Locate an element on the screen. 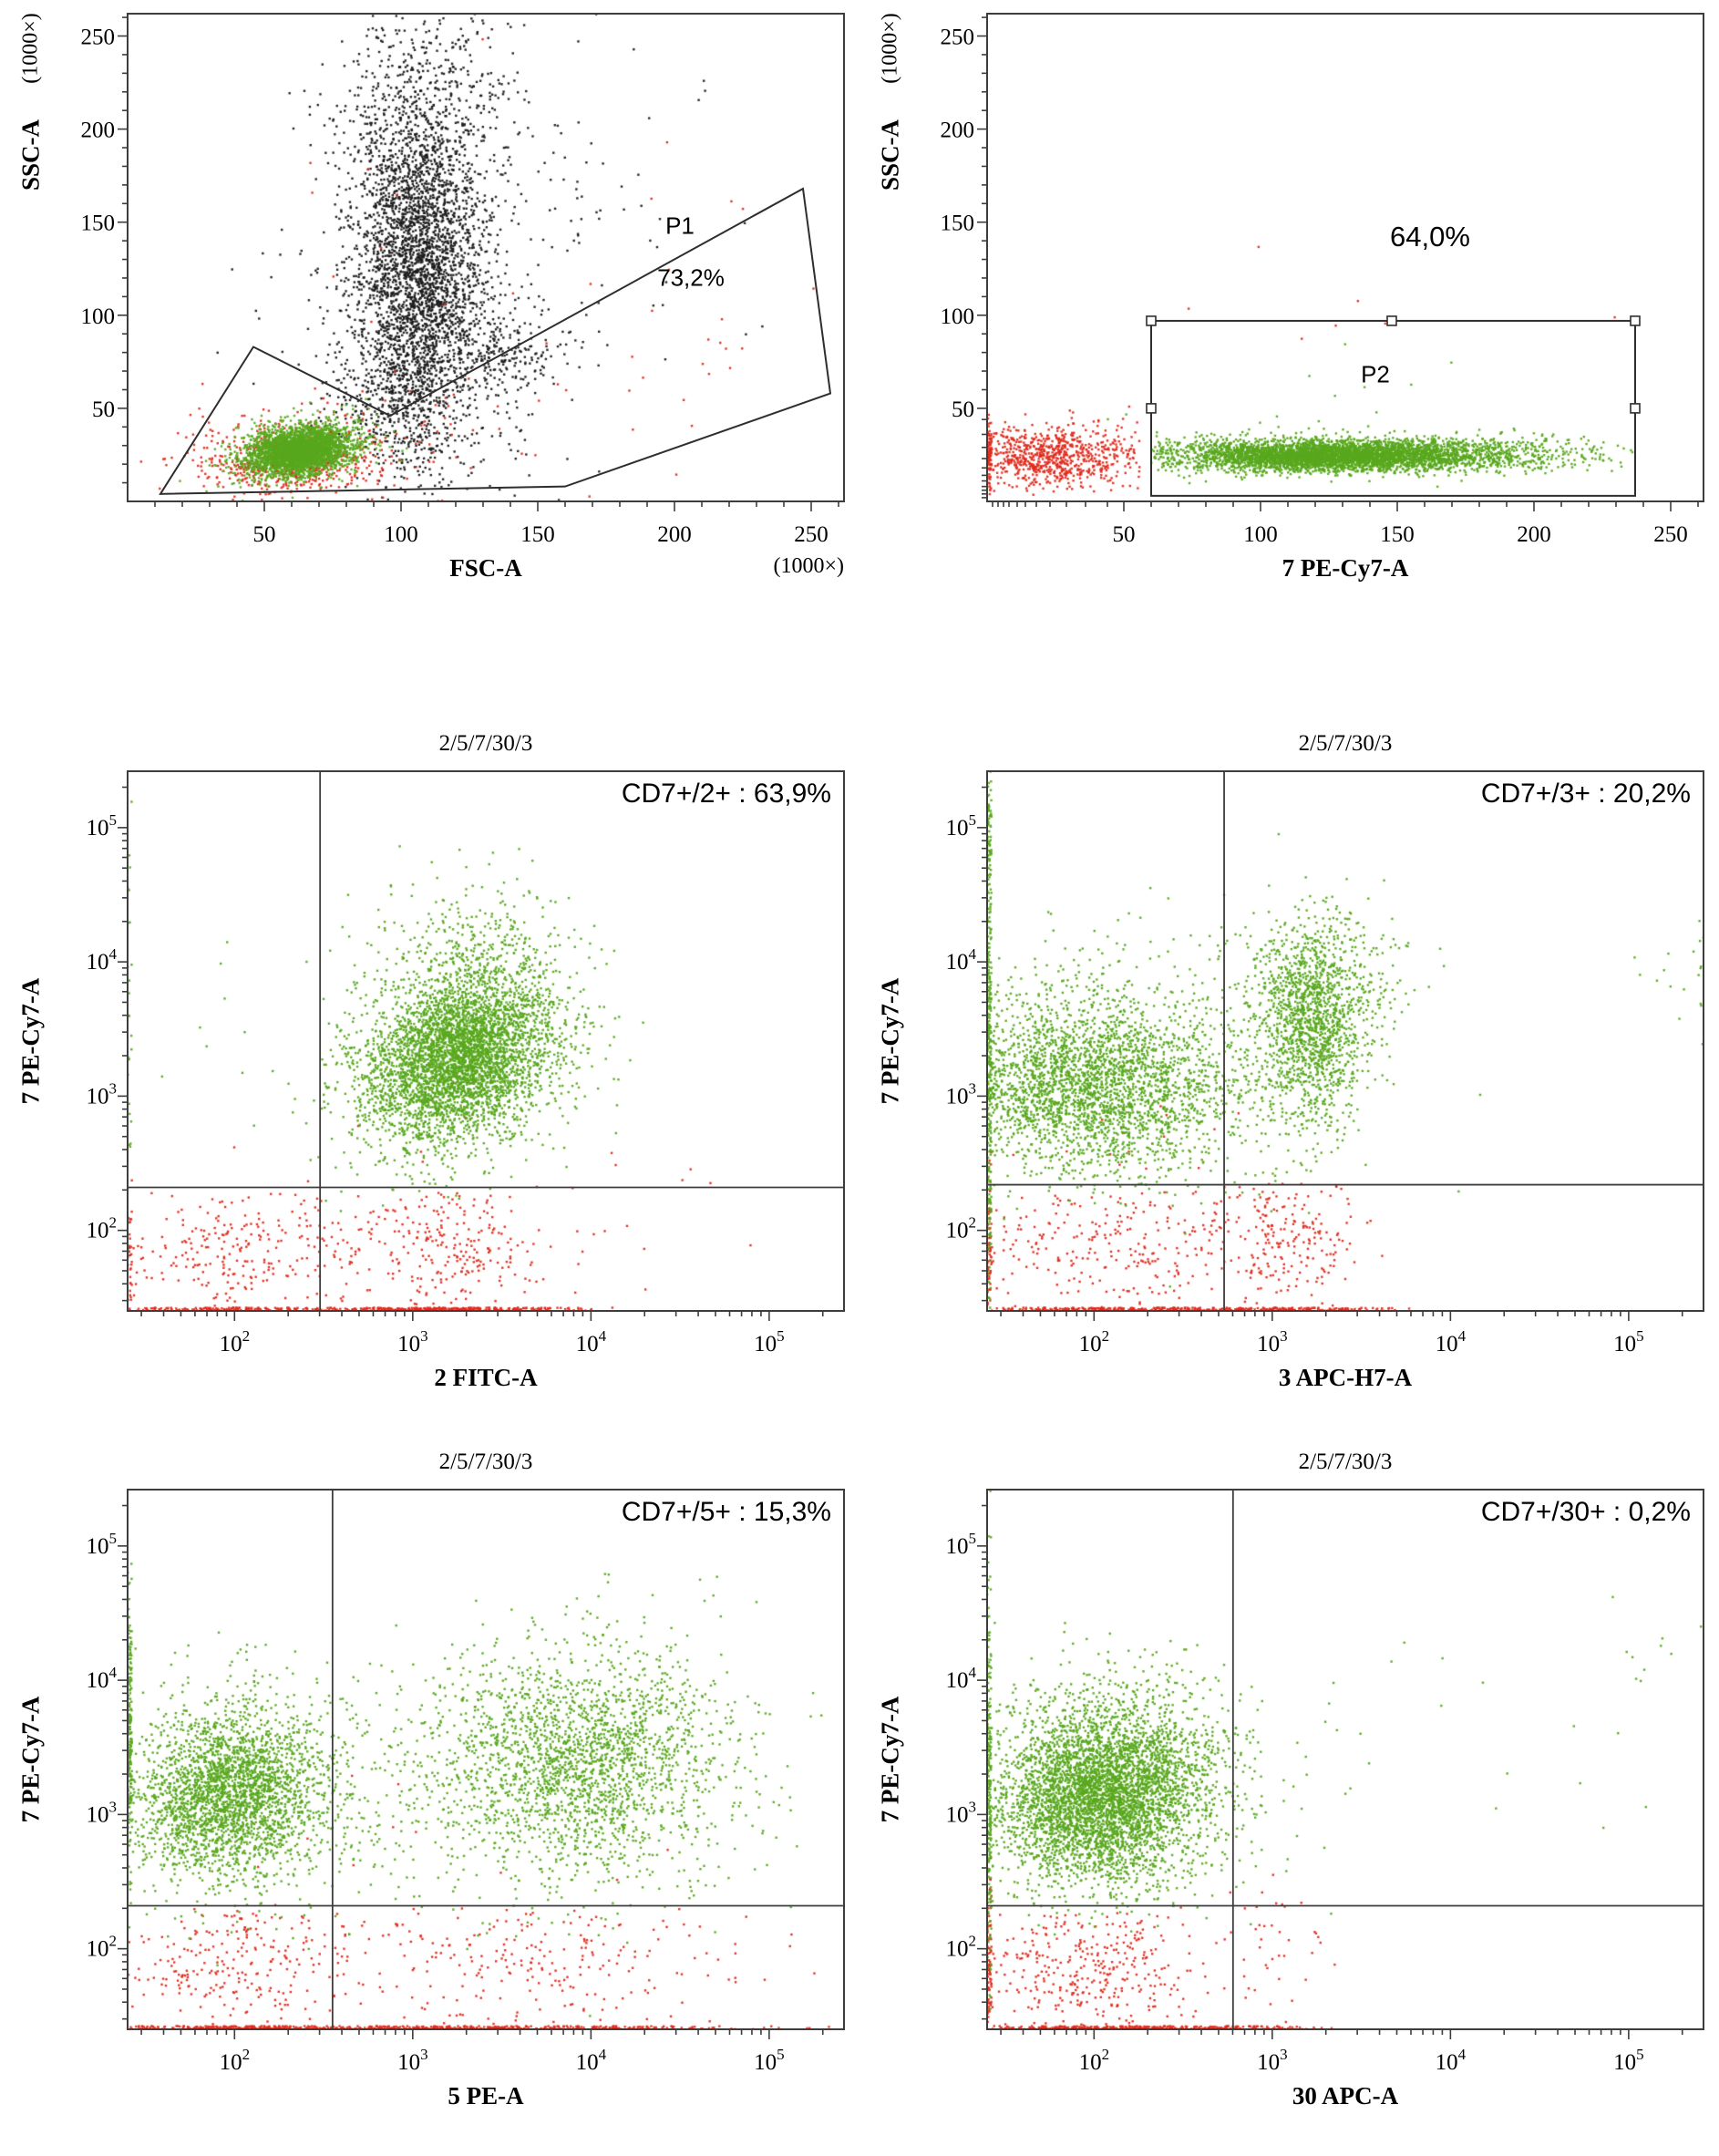 This screenshot has height=2156, width=1719. x-axis-label: 3 APC-H7-A is located at coordinates (1345, 1377).